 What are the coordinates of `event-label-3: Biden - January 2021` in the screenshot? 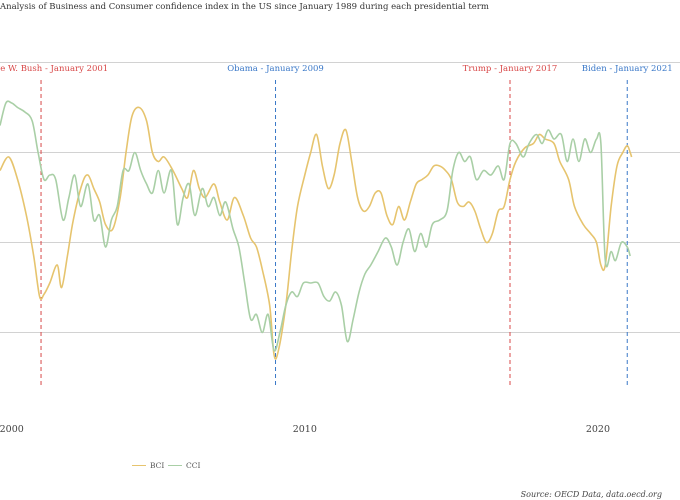 It's located at (627, 69).